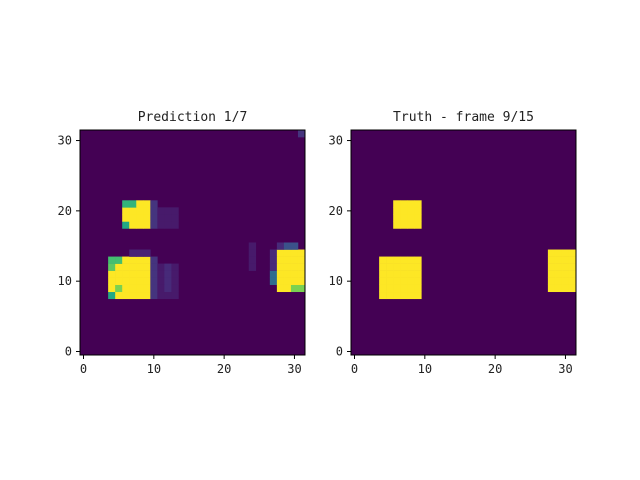 Image resolution: width=640 pixels, height=480 pixels. What do you see at coordinates (339, 351) in the screenshot?
I see `y-tick-label: 0` at bounding box center [339, 351].